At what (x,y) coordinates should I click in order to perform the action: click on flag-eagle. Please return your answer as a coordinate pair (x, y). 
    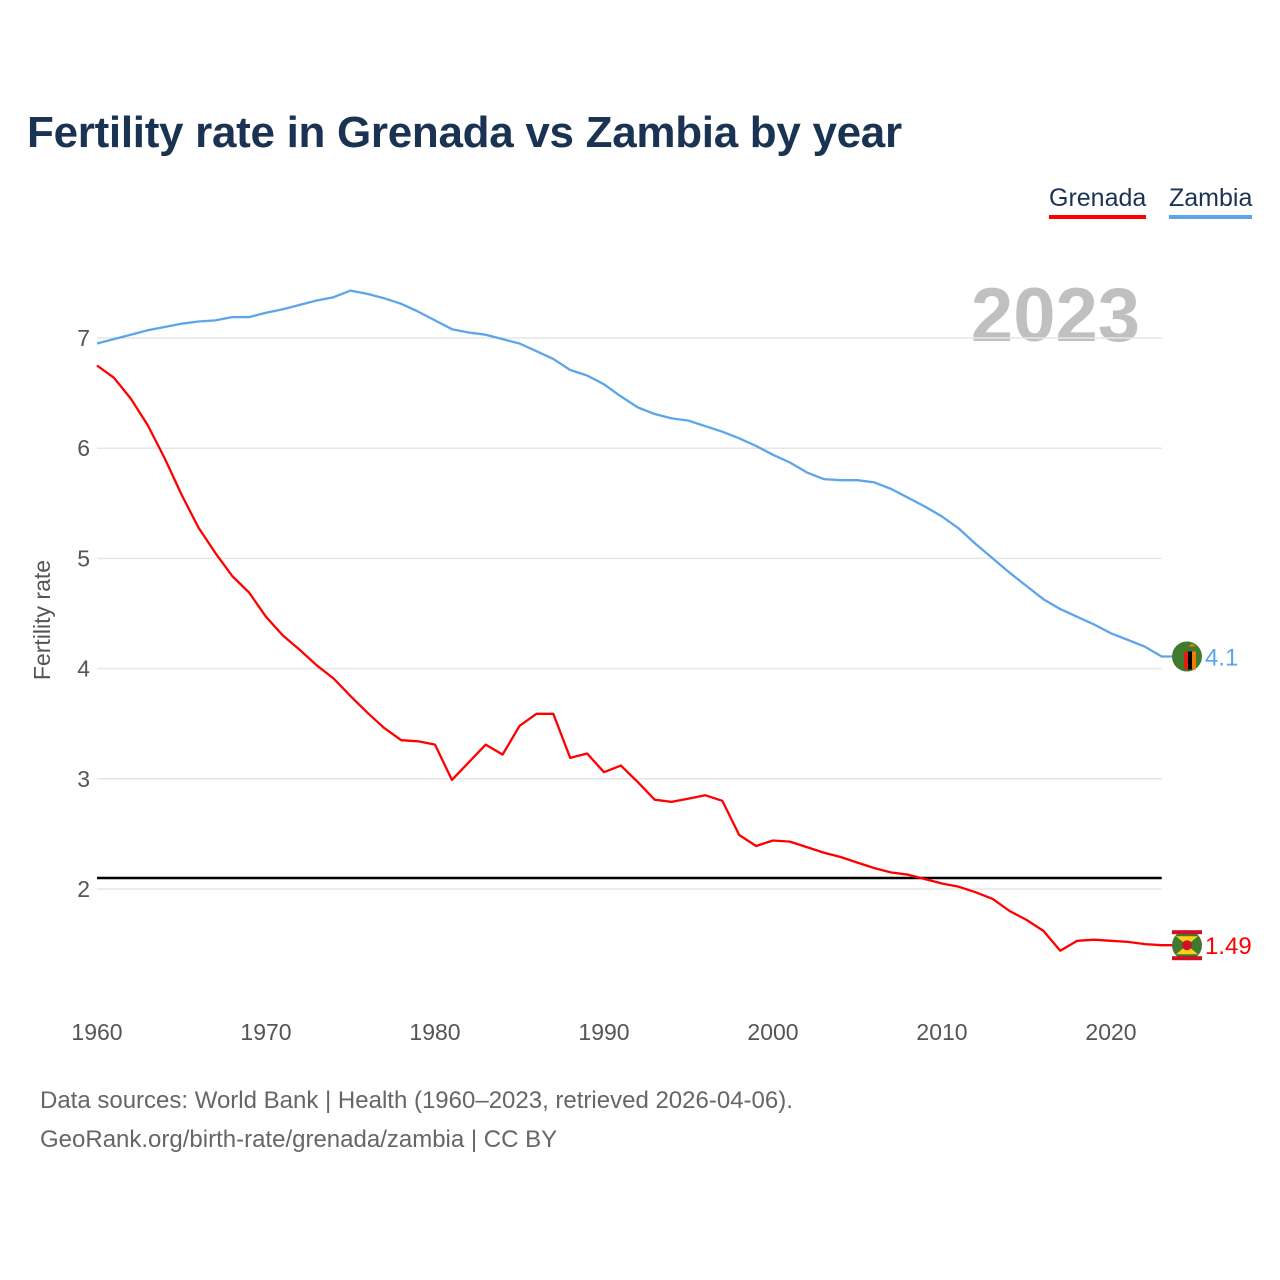
    Looking at the image, I should click on (1192, 645).